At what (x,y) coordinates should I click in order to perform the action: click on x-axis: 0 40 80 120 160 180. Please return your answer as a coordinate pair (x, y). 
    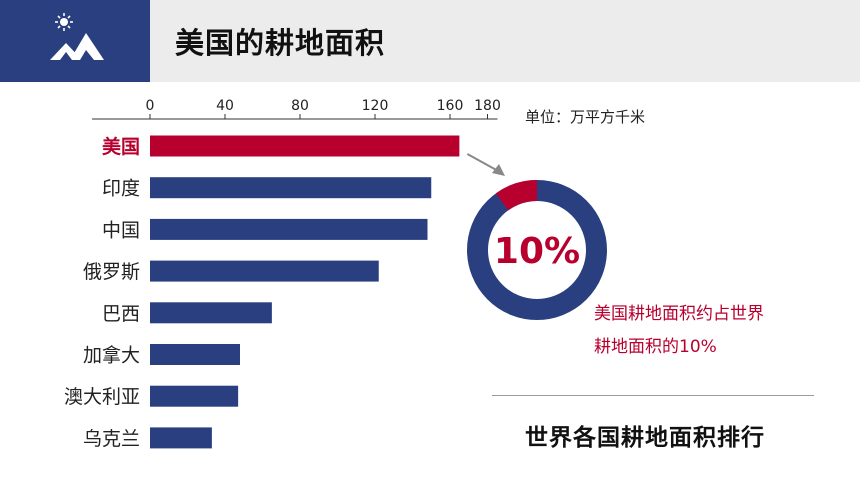
    Looking at the image, I should click on (296, 109).